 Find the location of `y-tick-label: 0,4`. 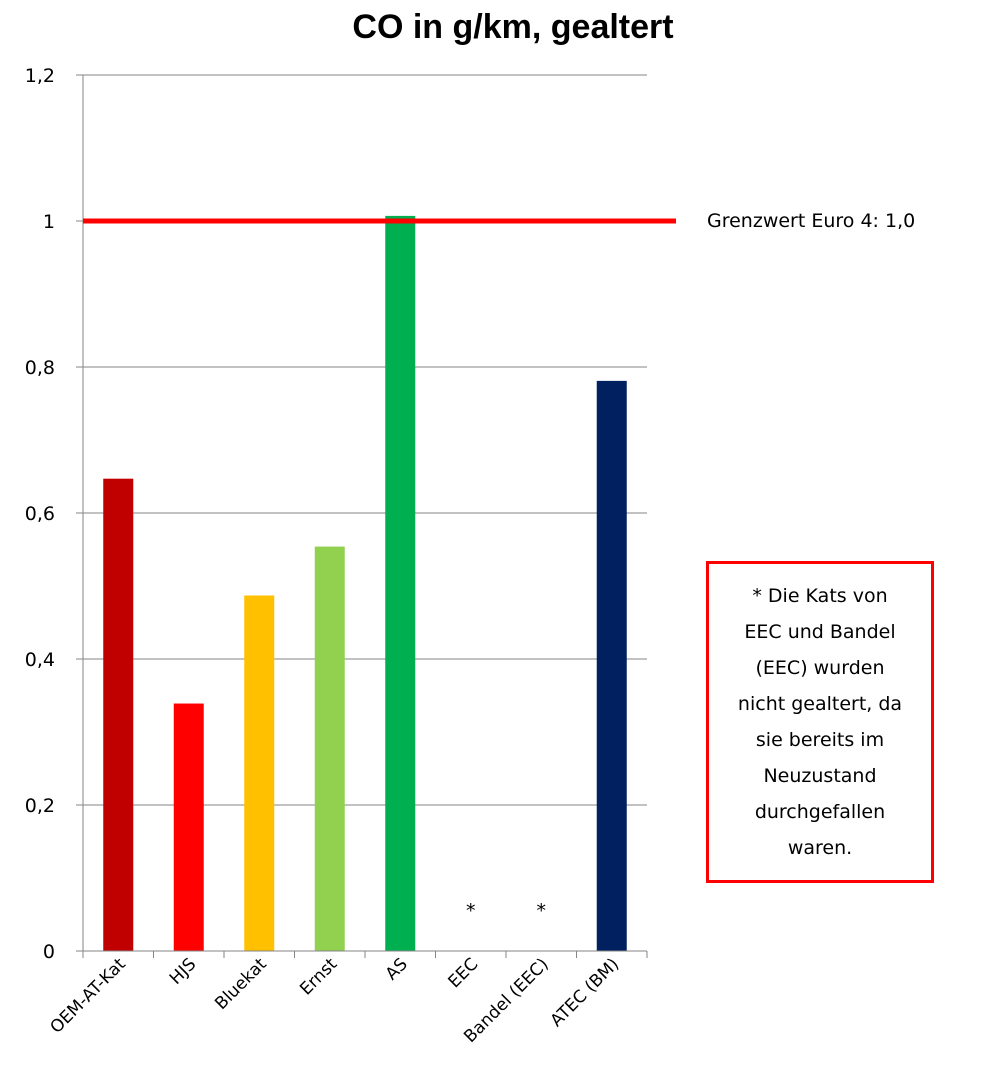

y-tick-label: 0,4 is located at coordinates (40, 660).